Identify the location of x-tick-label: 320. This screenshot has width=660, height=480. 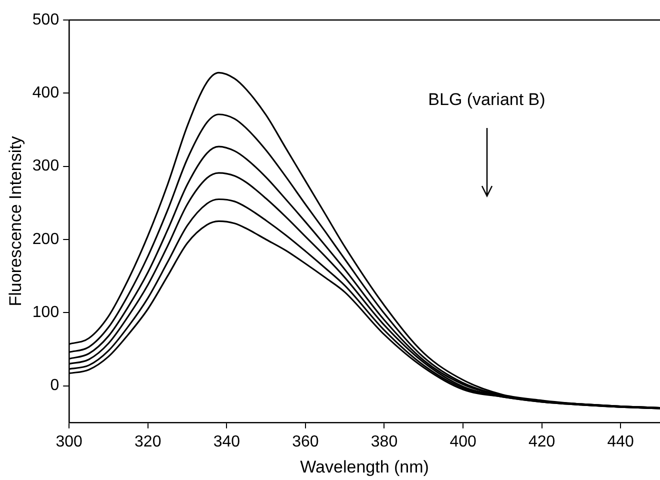
(148, 441).